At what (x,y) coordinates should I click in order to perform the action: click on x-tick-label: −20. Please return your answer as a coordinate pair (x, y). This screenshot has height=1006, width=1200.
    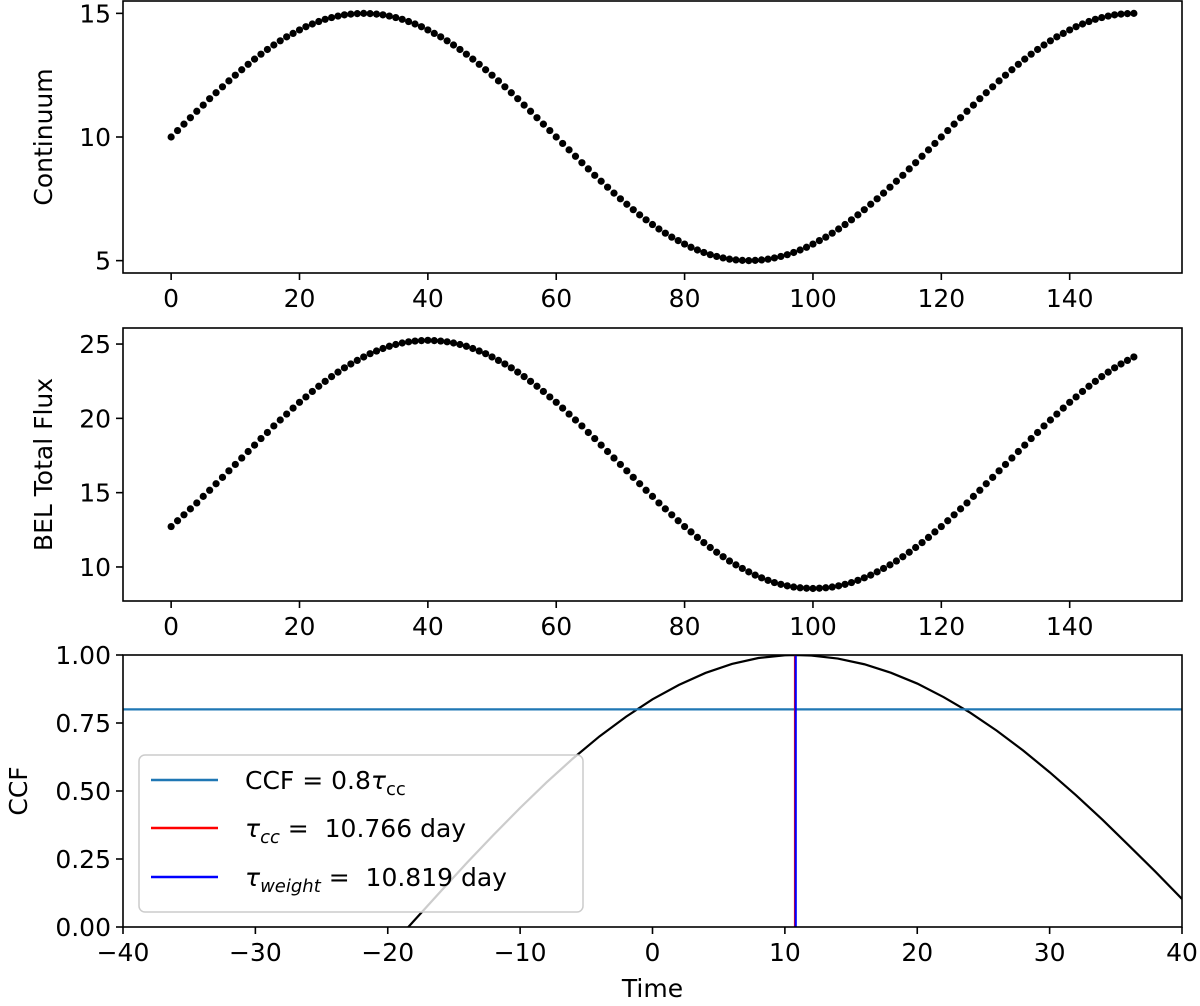
    Looking at the image, I should click on (387, 952).